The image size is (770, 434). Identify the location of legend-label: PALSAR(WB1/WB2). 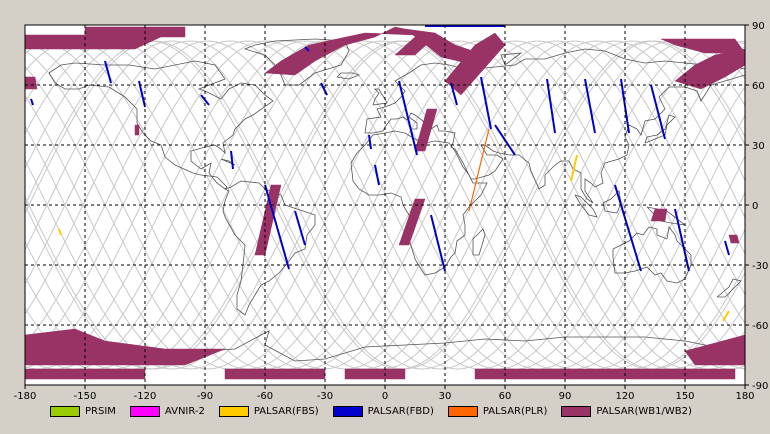
(644, 411).